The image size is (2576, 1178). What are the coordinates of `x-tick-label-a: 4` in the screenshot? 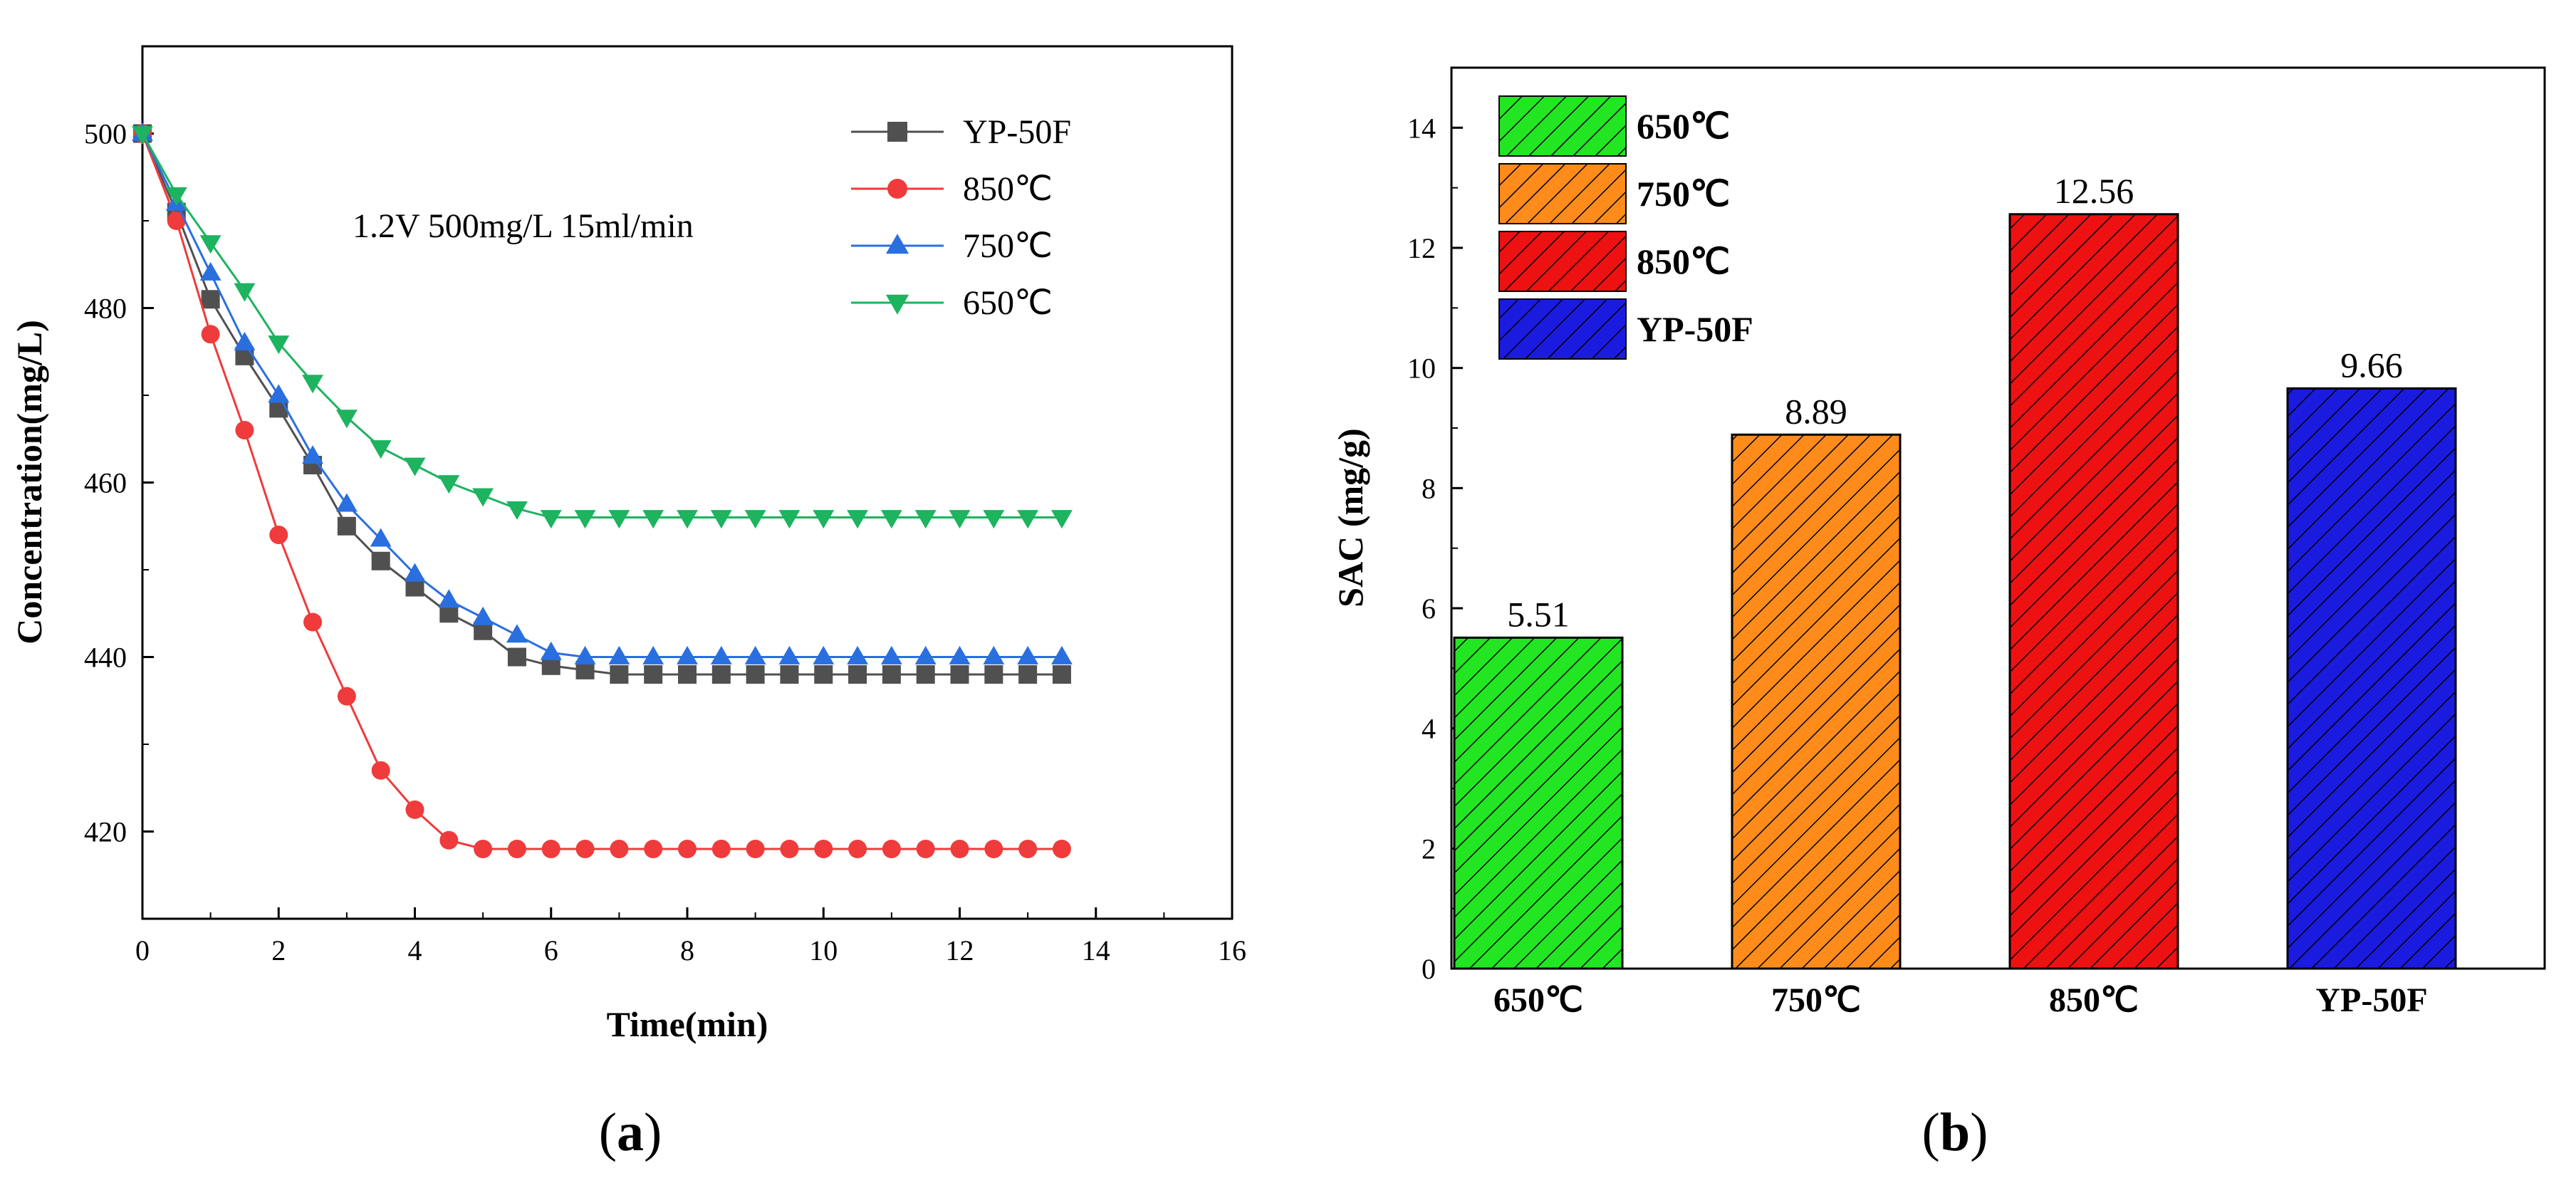 It's located at (415, 950).